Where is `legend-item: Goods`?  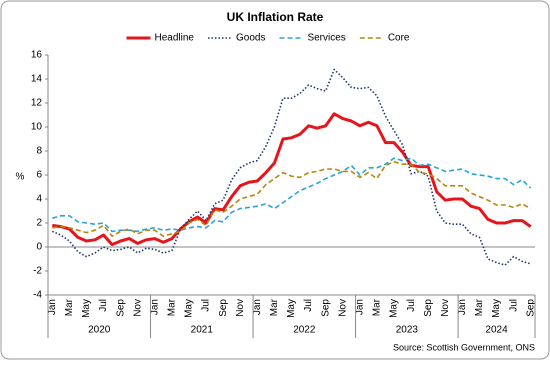
legend-item: Goods is located at coordinates (236, 38).